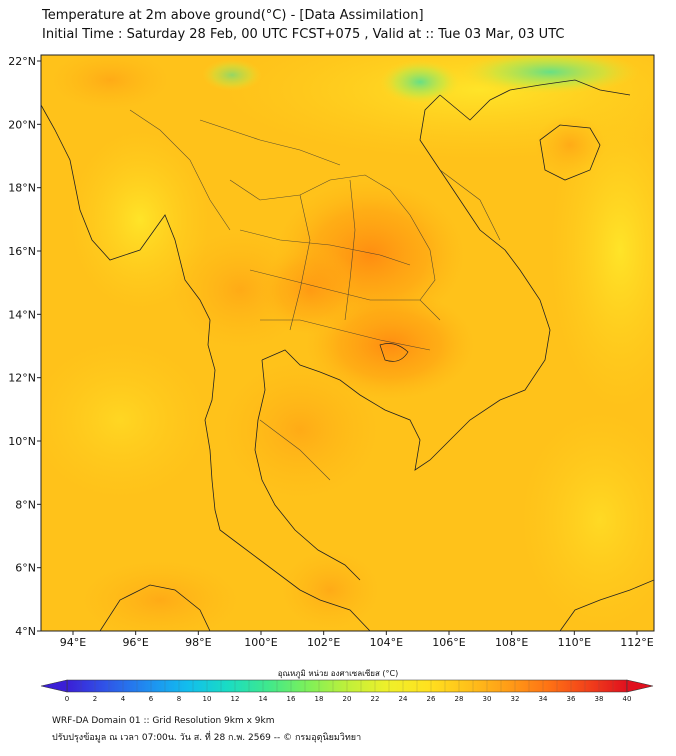 This screenshot has height=756, width=676. What do you see at coordinates (22, 61) in the screenshot?
I see `lat-tick-label: 22°N` at bounding box center [22, 61].